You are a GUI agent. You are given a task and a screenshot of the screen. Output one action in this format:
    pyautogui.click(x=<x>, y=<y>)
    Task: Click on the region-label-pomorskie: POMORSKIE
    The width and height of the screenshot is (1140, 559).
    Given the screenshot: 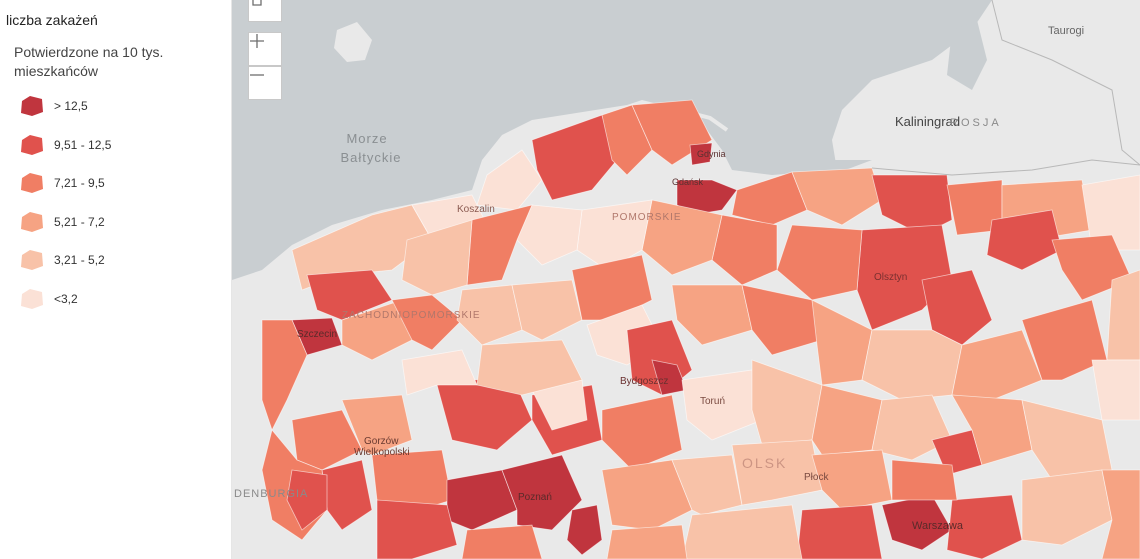 What is the action you would take?
    pyautogui.click(x=647, y=217)
    